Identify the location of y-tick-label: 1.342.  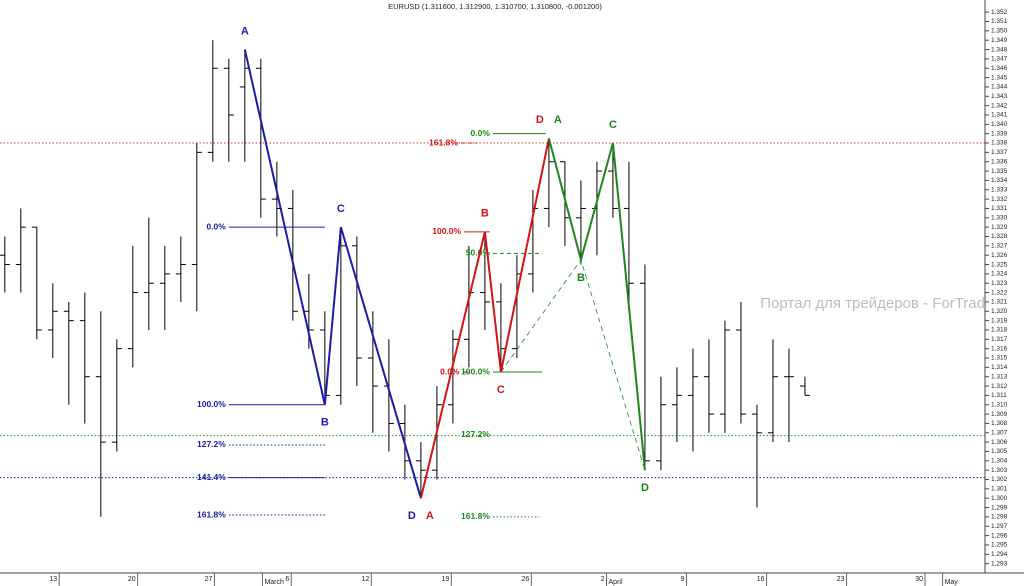
(999, 105).